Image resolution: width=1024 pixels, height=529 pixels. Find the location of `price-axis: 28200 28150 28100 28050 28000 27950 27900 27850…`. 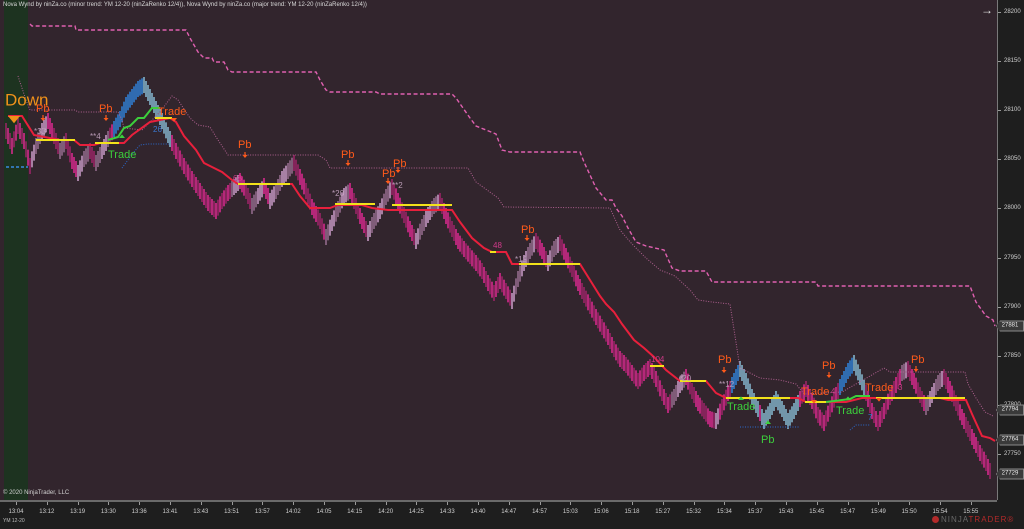

price-axis: 28200 28150 28100 28050 28000 27950 27900 27850… is located at coordinates (1010, 250).